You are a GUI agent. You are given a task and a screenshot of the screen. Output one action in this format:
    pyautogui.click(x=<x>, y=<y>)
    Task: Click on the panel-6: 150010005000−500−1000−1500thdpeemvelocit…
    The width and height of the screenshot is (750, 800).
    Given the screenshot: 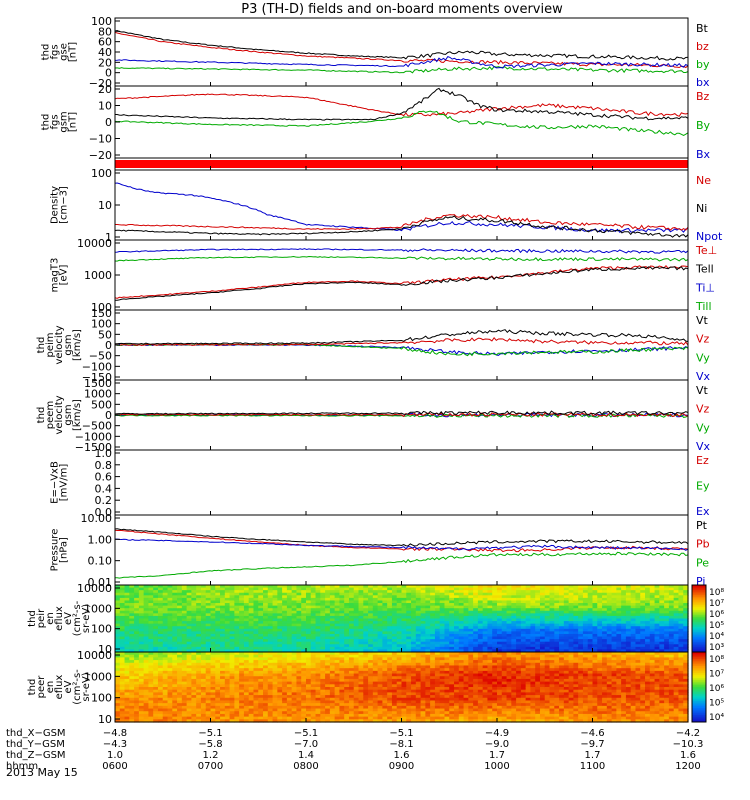 What is the action you would take?
    pyautogui.click(x=373, y=415)
    